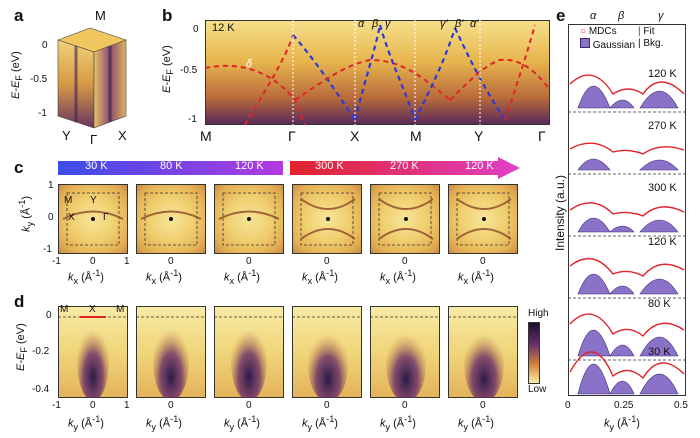 The height and width of the screenshot is (438, 700). What do you see at coordinates (71, 217) in the screenshot?
I see `panel-c-point-X: X` at bounding box center [71, 217].